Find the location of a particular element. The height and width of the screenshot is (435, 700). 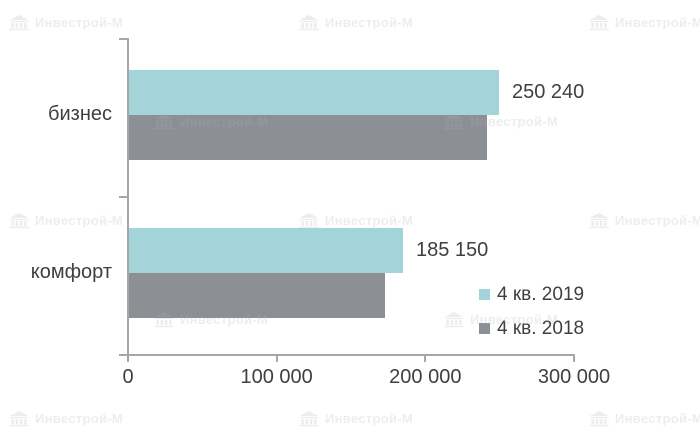

x-axis-line is located at coordinates (347, 355).